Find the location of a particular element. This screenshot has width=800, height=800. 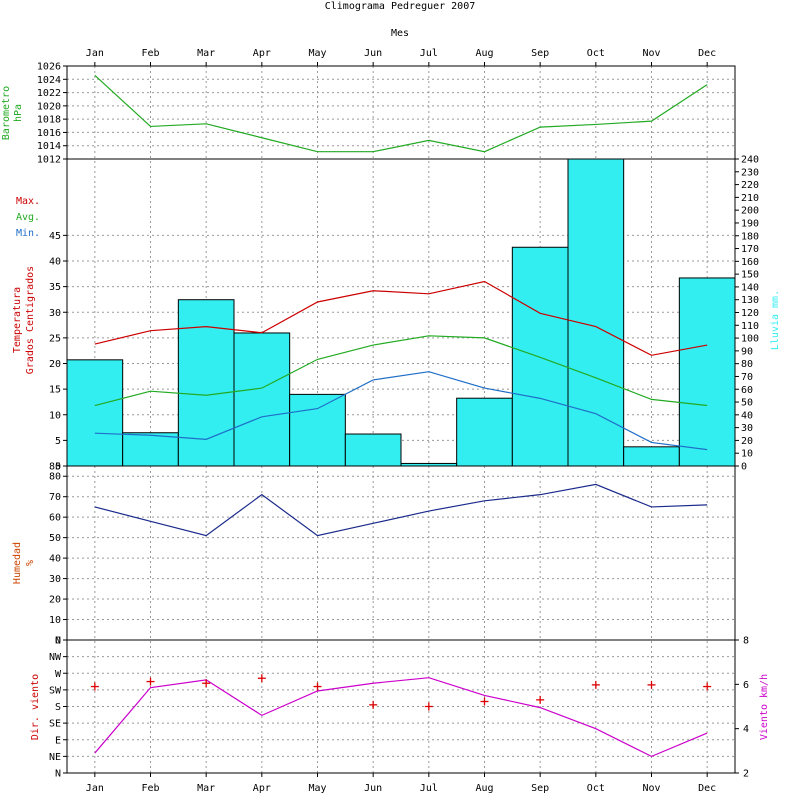

tick-label-barometer: 1022 is located at coordinates (49, 93).